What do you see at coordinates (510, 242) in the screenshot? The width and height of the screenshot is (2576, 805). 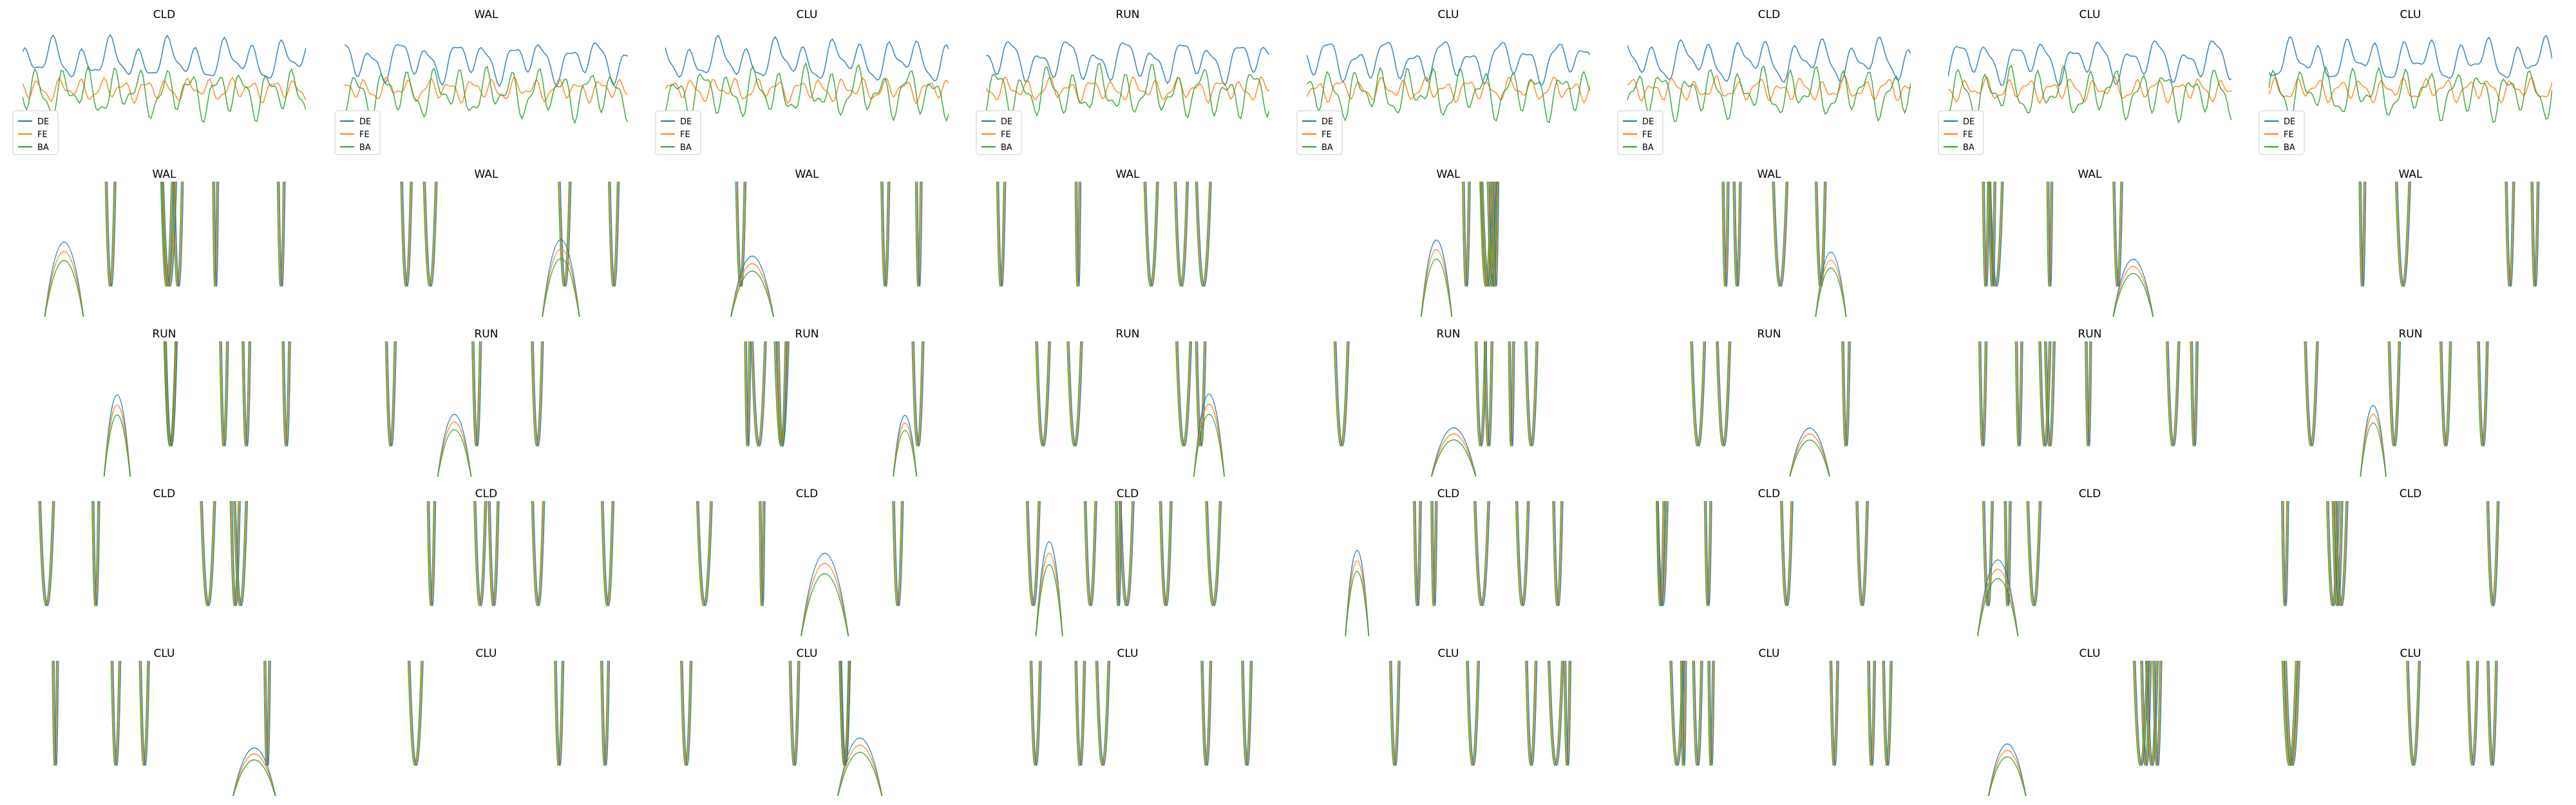 I see `panel-r2-c2: WAL` at bounding box center [510, 242].